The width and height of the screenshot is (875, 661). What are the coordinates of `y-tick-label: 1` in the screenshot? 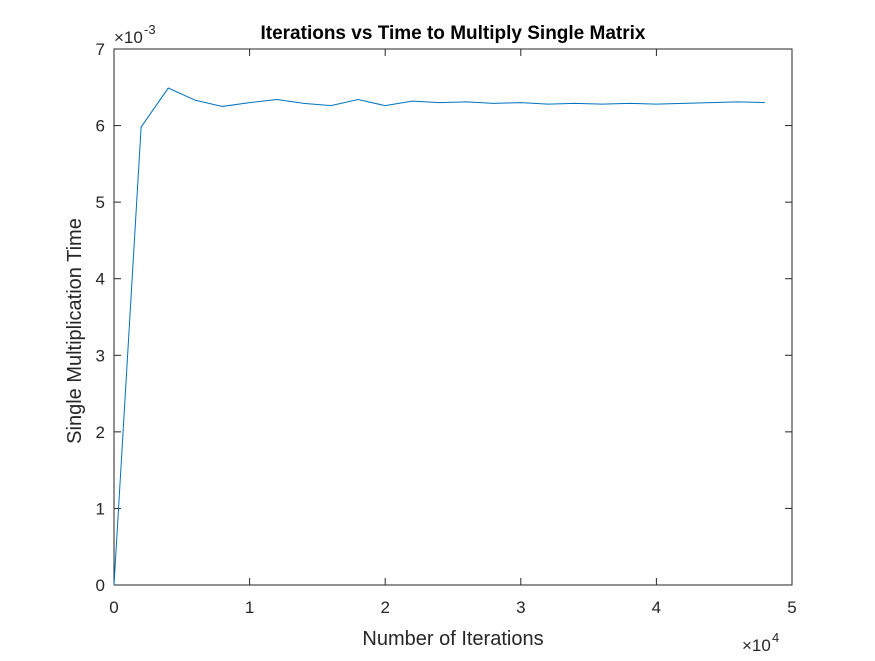 It's located at (100, 508).